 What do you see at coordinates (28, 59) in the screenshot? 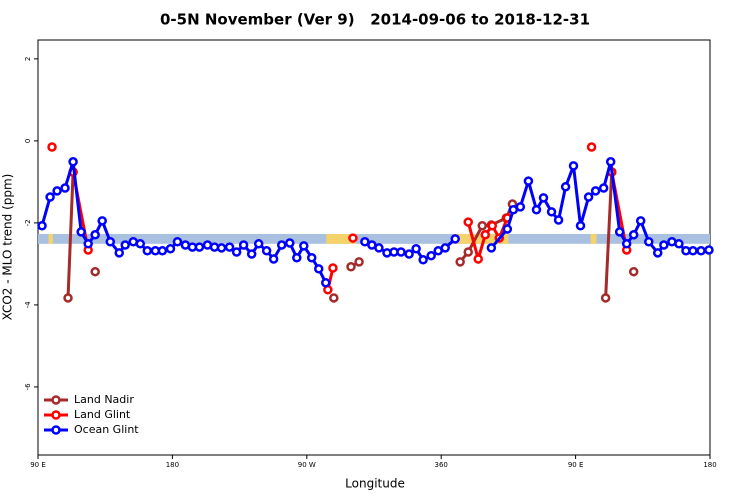
I see `y-tick-label: 2` at bounding box center [28, 59].